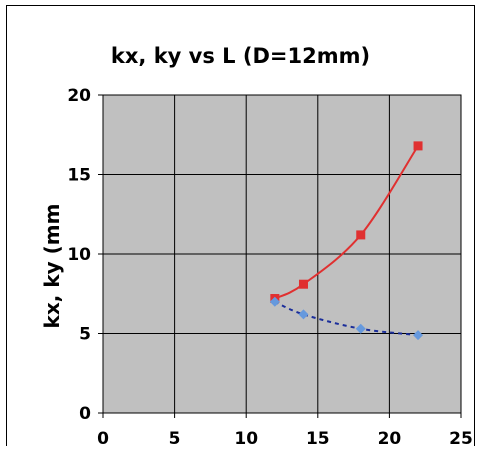 The width and height of the screenshot is (481, 450). What do you see at coordinates (79, 255) in the screenshot?
I see `y-tick-label: 10` at bounding box center [79, 255].